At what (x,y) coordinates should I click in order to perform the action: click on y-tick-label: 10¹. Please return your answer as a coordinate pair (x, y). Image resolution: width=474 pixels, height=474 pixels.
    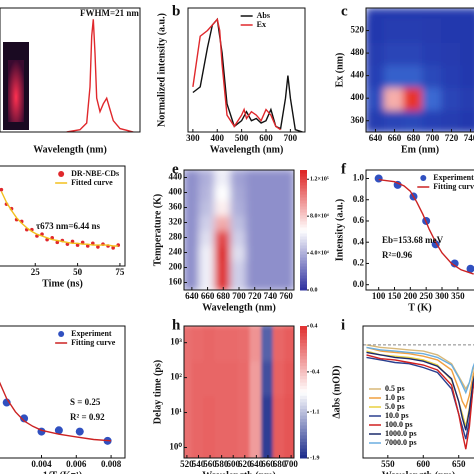
    Looking at the image, I should click on (176, 412).